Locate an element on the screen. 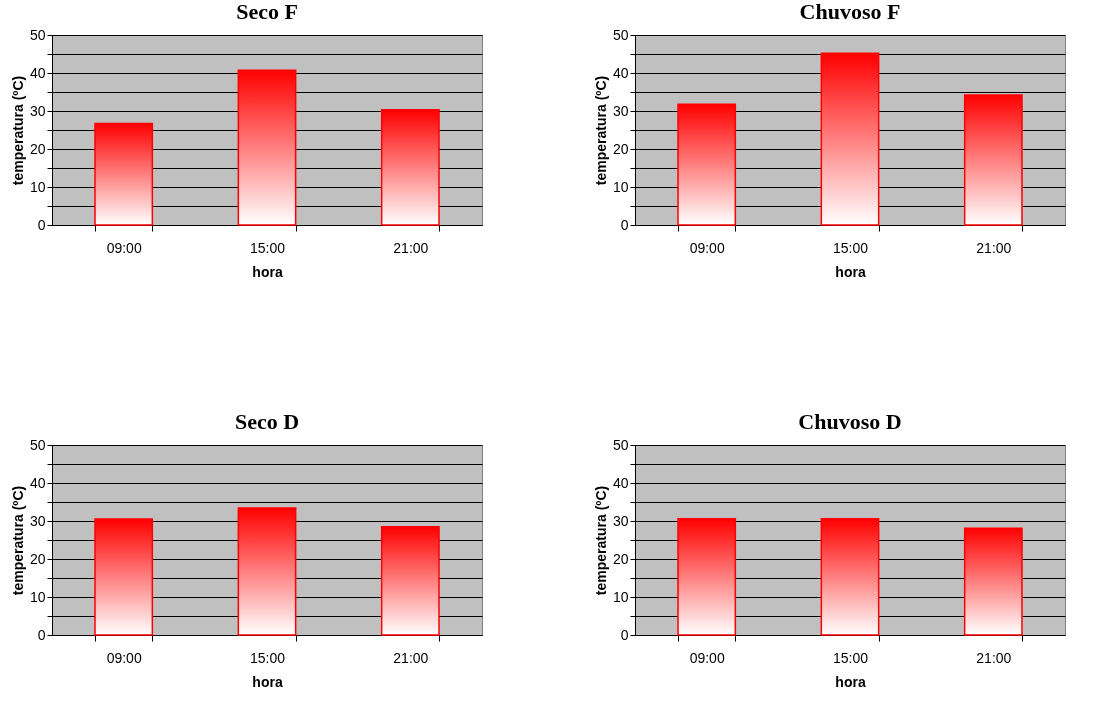 This screenshot has height=727, width=1110. chart-title: Seco D is located at coordinates (267, 421).